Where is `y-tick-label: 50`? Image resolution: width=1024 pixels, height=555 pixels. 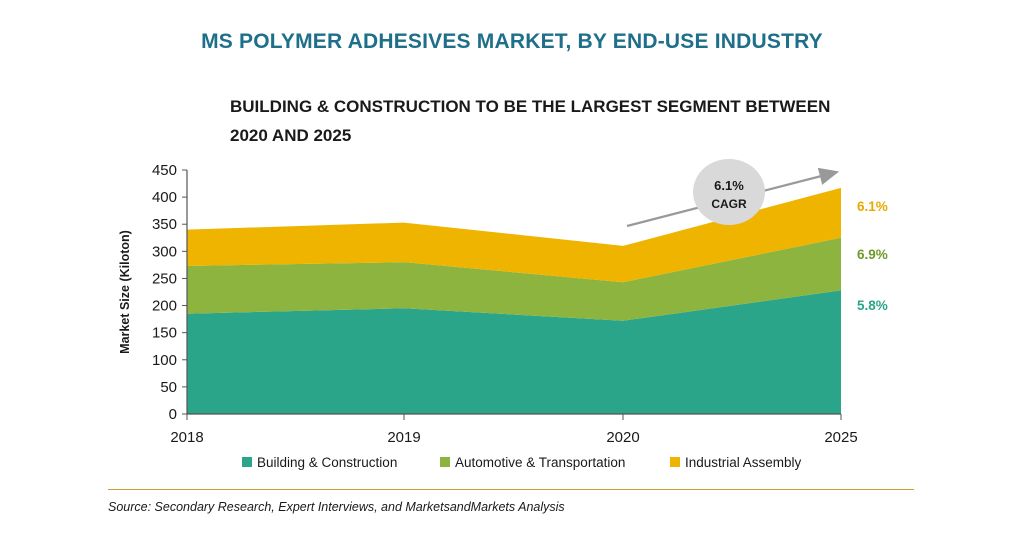
y-tick-label: 50 is located at coordinates (168, 387).